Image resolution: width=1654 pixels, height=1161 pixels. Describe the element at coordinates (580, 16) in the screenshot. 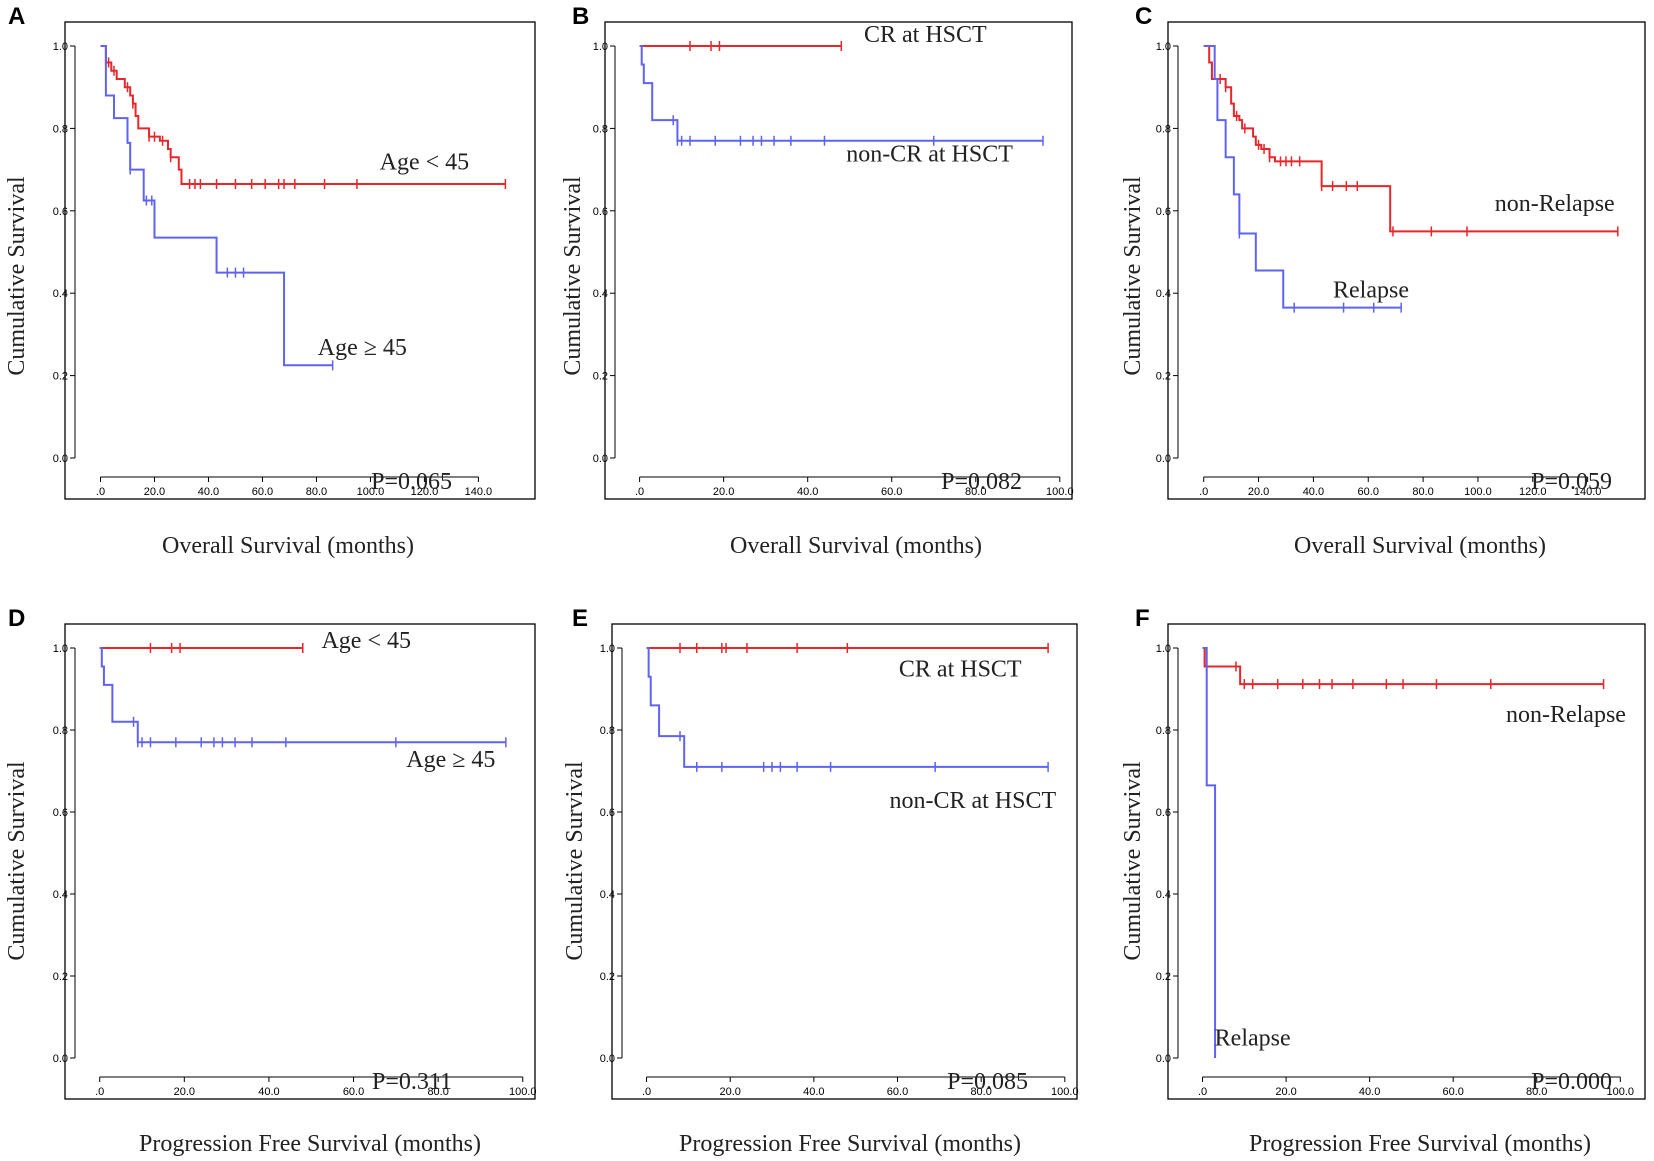

I see `panel-letter: B` at that location.